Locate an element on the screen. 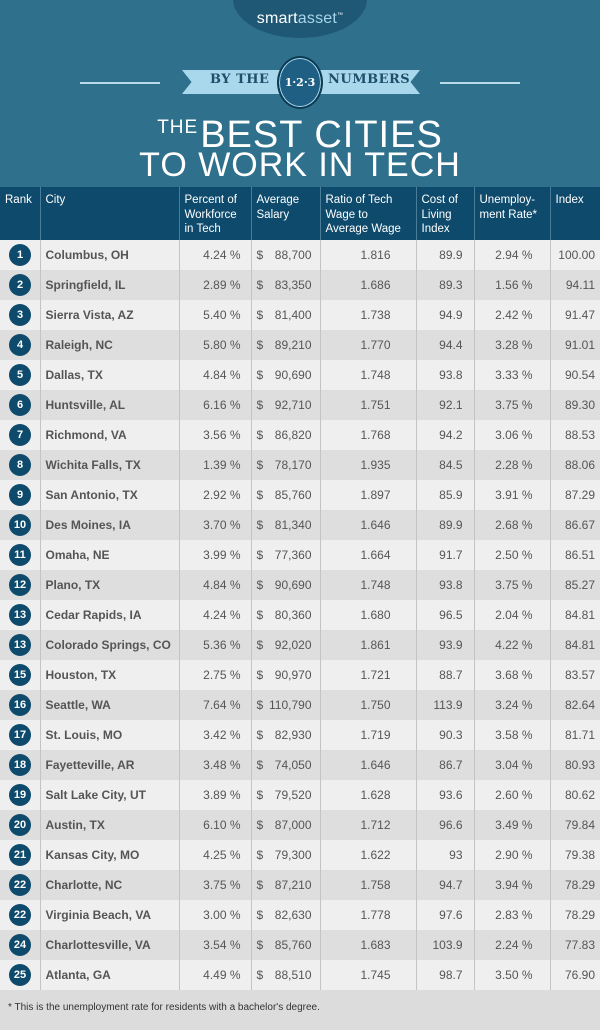  cost-of-living-cell: 93.8 is located at coordinates (444, 585).